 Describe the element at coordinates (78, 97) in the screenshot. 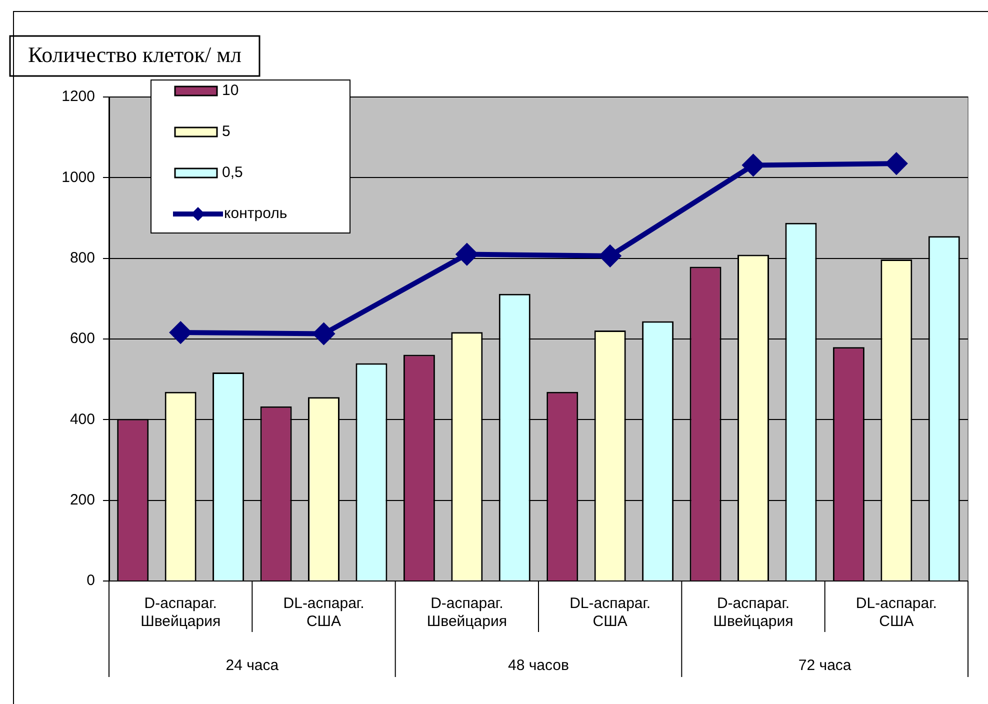

I see `y-tick-label: 1200` at that location.